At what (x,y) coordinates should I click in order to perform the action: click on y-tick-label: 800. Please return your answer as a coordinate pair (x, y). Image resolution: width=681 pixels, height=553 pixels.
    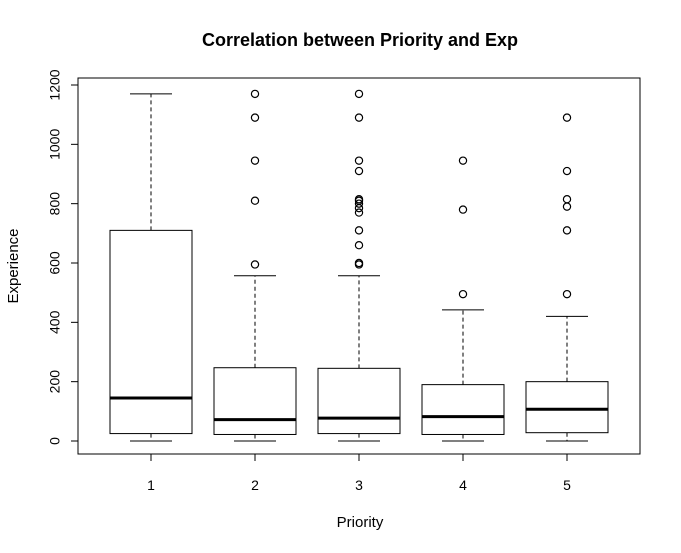
    Looking at the image, I should click on (55, 204).